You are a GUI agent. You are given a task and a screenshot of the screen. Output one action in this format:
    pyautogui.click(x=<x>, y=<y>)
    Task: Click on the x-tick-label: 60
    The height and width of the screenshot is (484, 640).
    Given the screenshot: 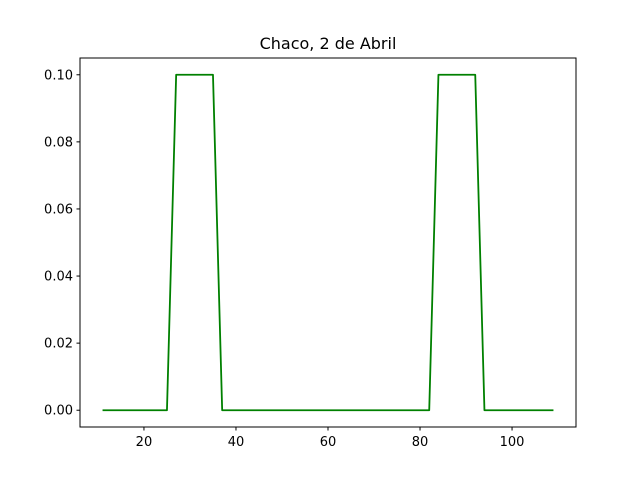 What is the action you would take?
    pyautogui.click(x=328, y=442)
    